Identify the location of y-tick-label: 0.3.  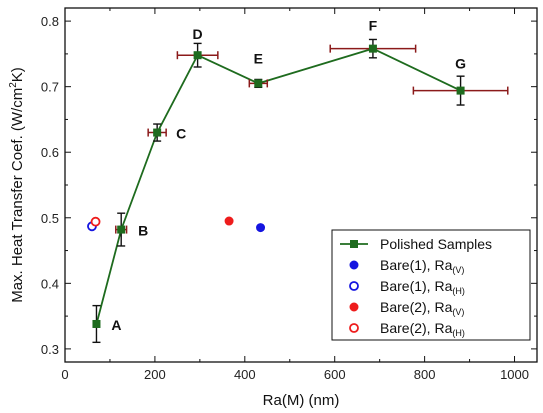
(50, 349).